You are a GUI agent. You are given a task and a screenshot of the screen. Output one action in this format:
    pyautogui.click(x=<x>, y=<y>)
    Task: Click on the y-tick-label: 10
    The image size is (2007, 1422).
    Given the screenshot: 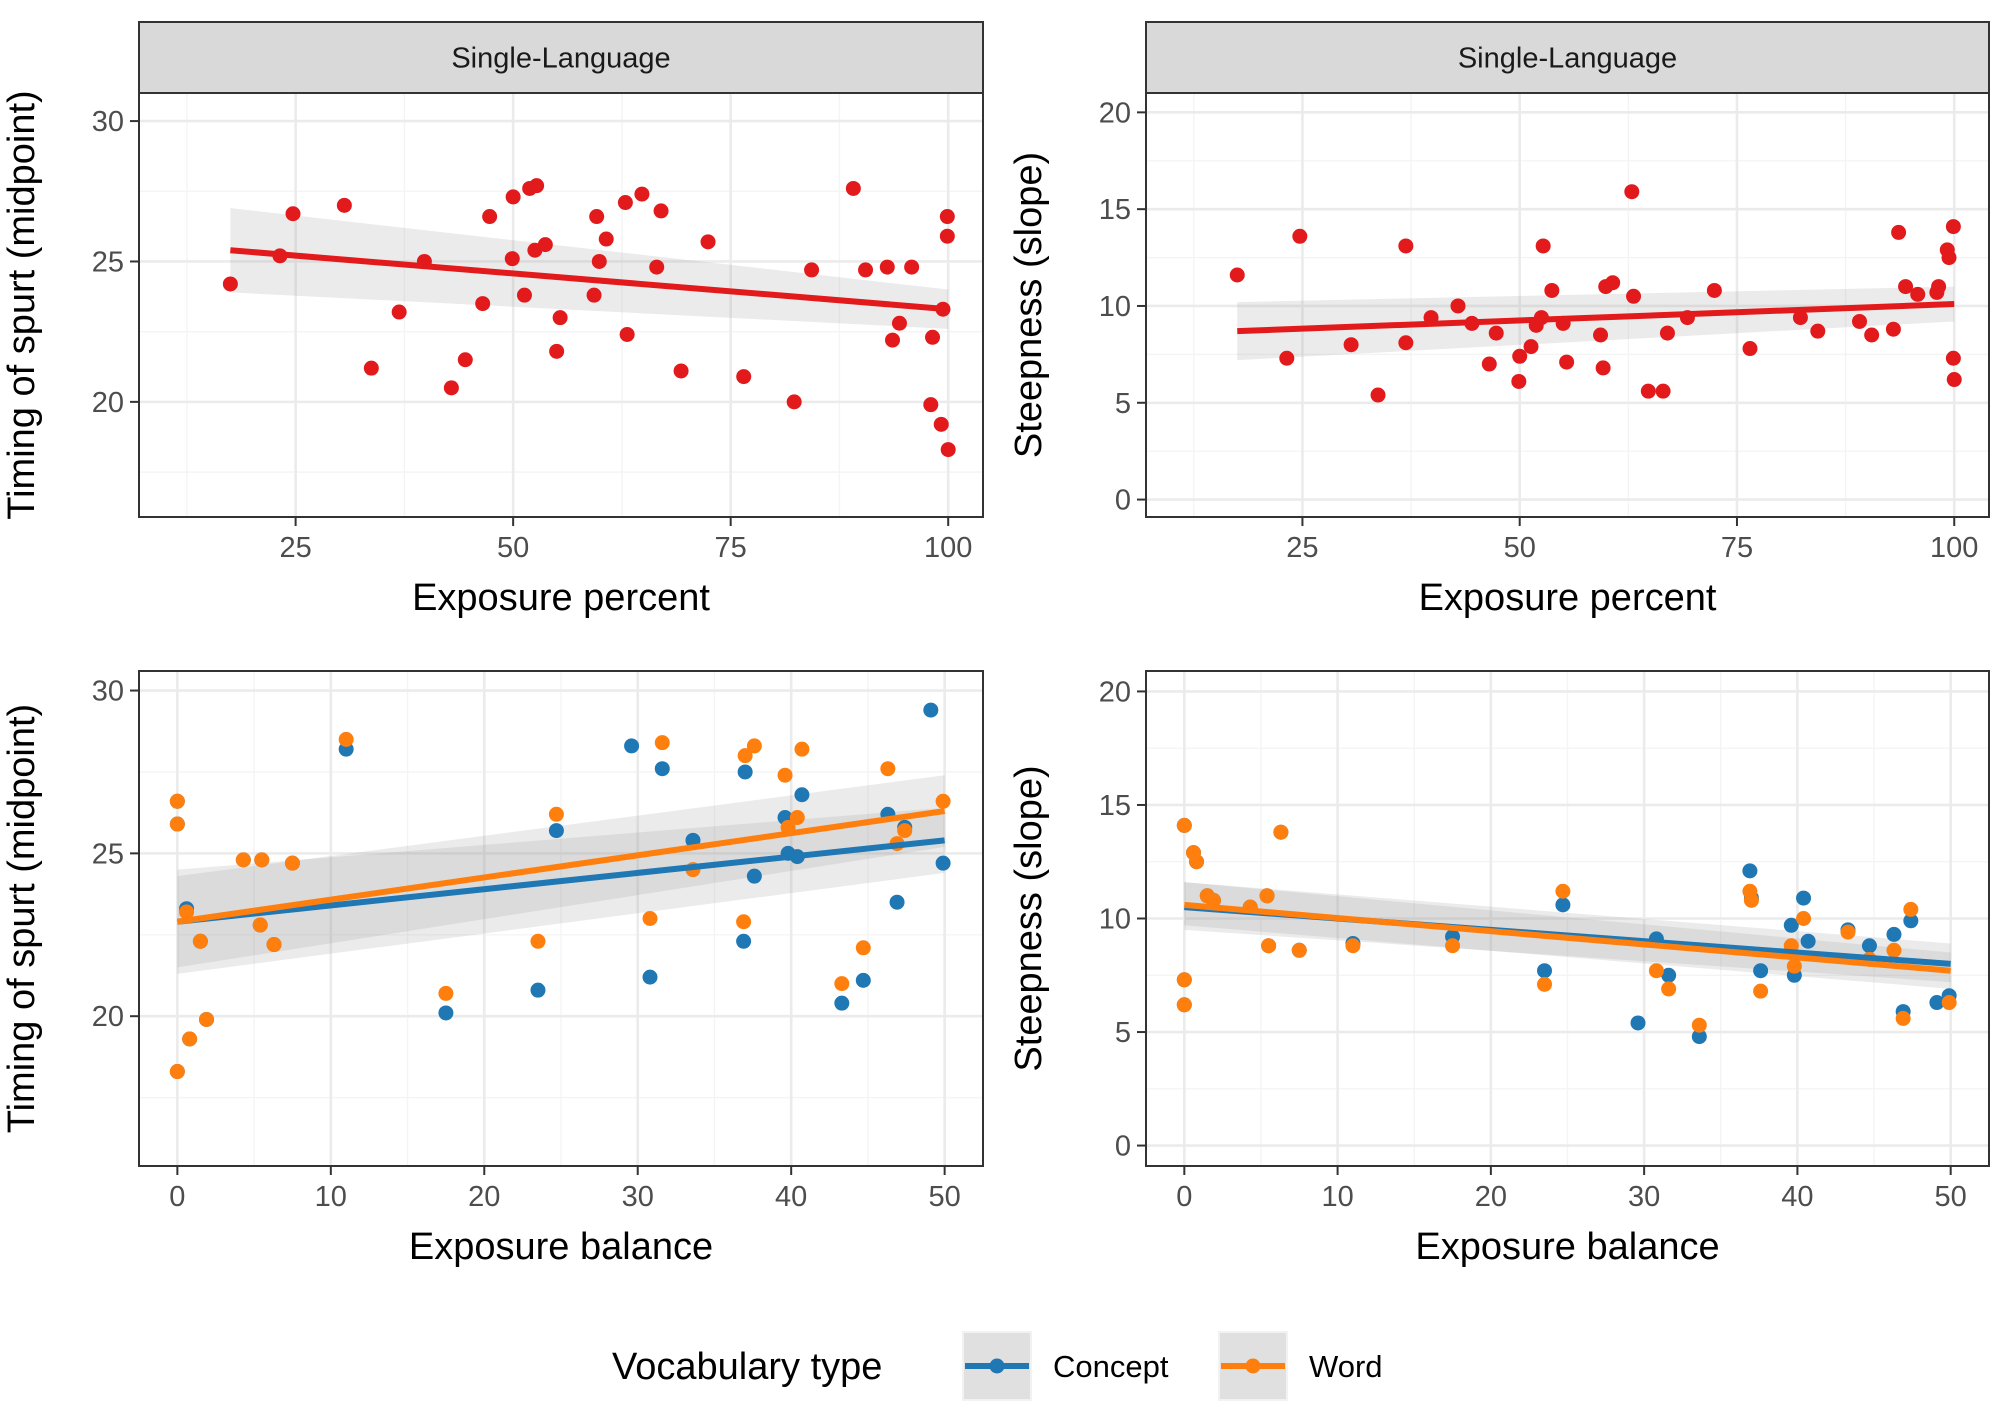 What is the action you would take?
    pyautogui.click(x=1115, y=920)
    